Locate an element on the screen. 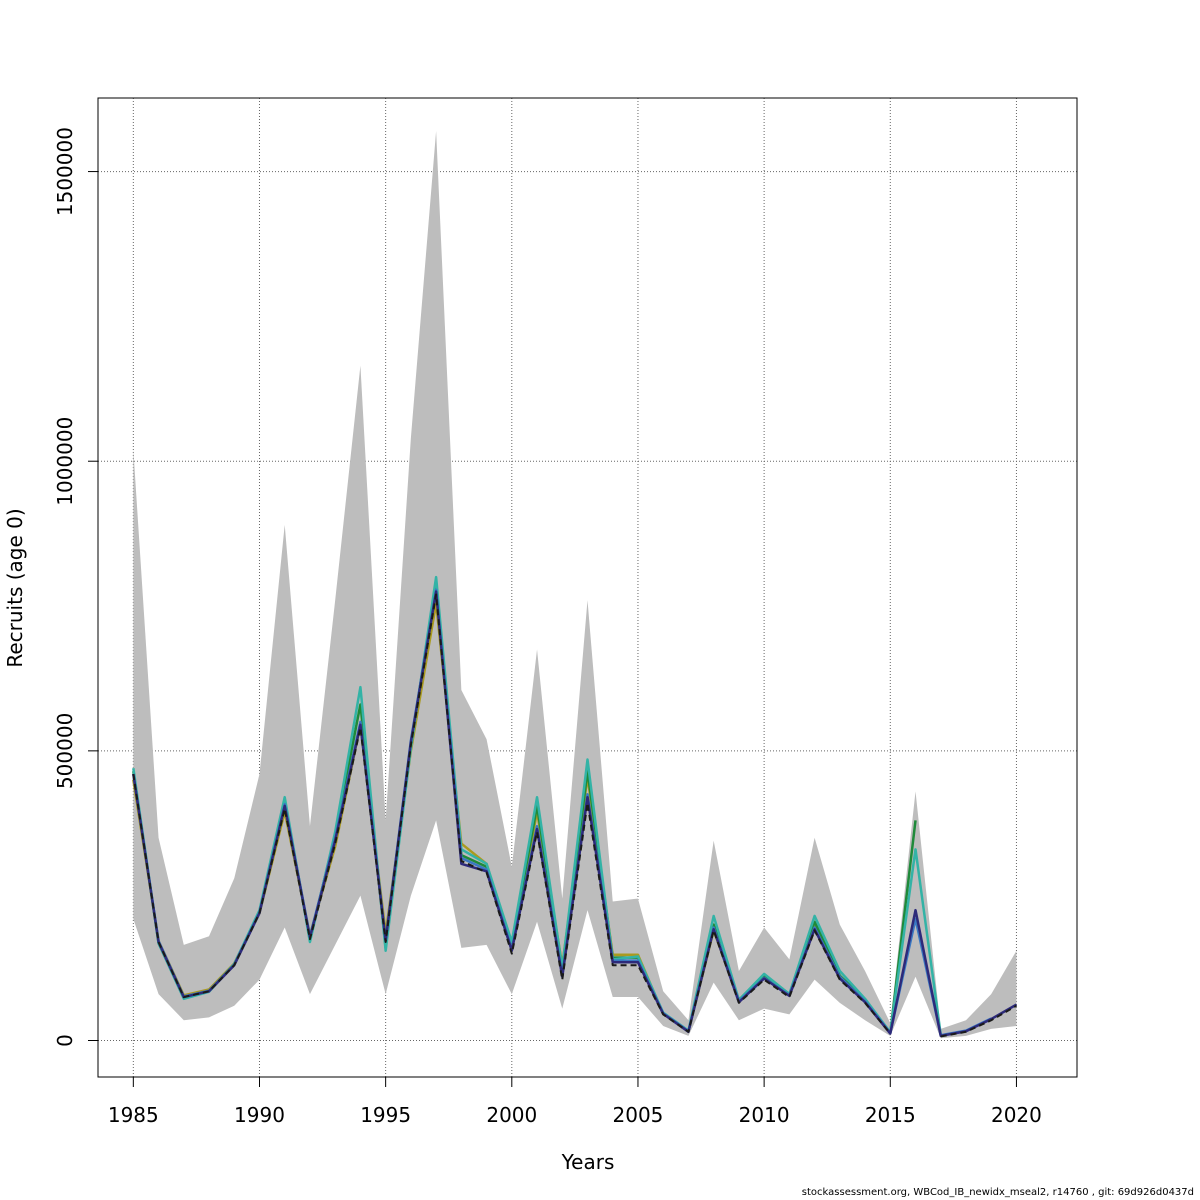  x-tick-label: 2015 is located at coordinates (890, 1115).